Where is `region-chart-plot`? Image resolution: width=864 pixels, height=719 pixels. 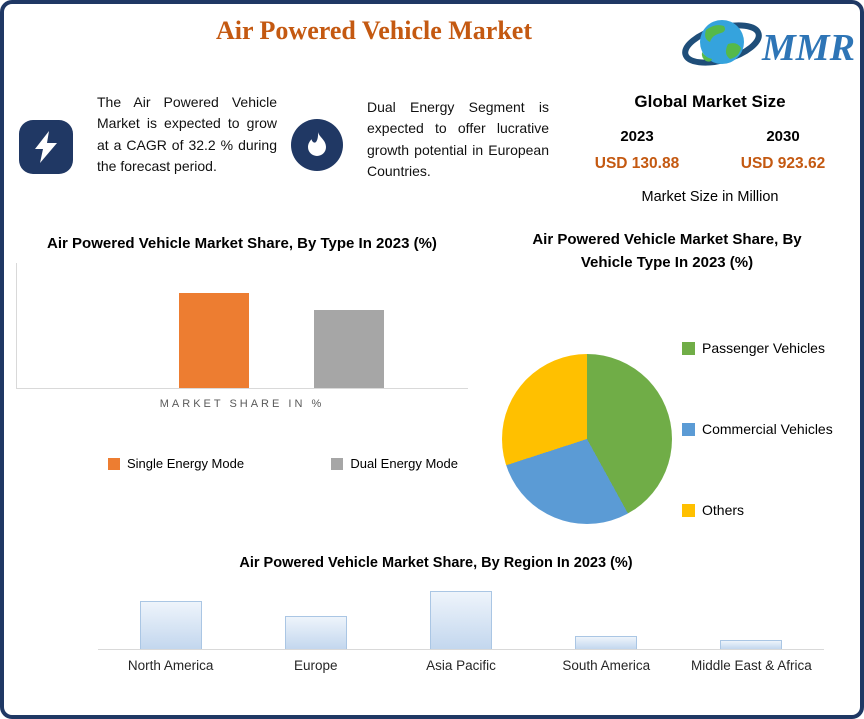 region-chart-plot is located at coordinates (461, 616).